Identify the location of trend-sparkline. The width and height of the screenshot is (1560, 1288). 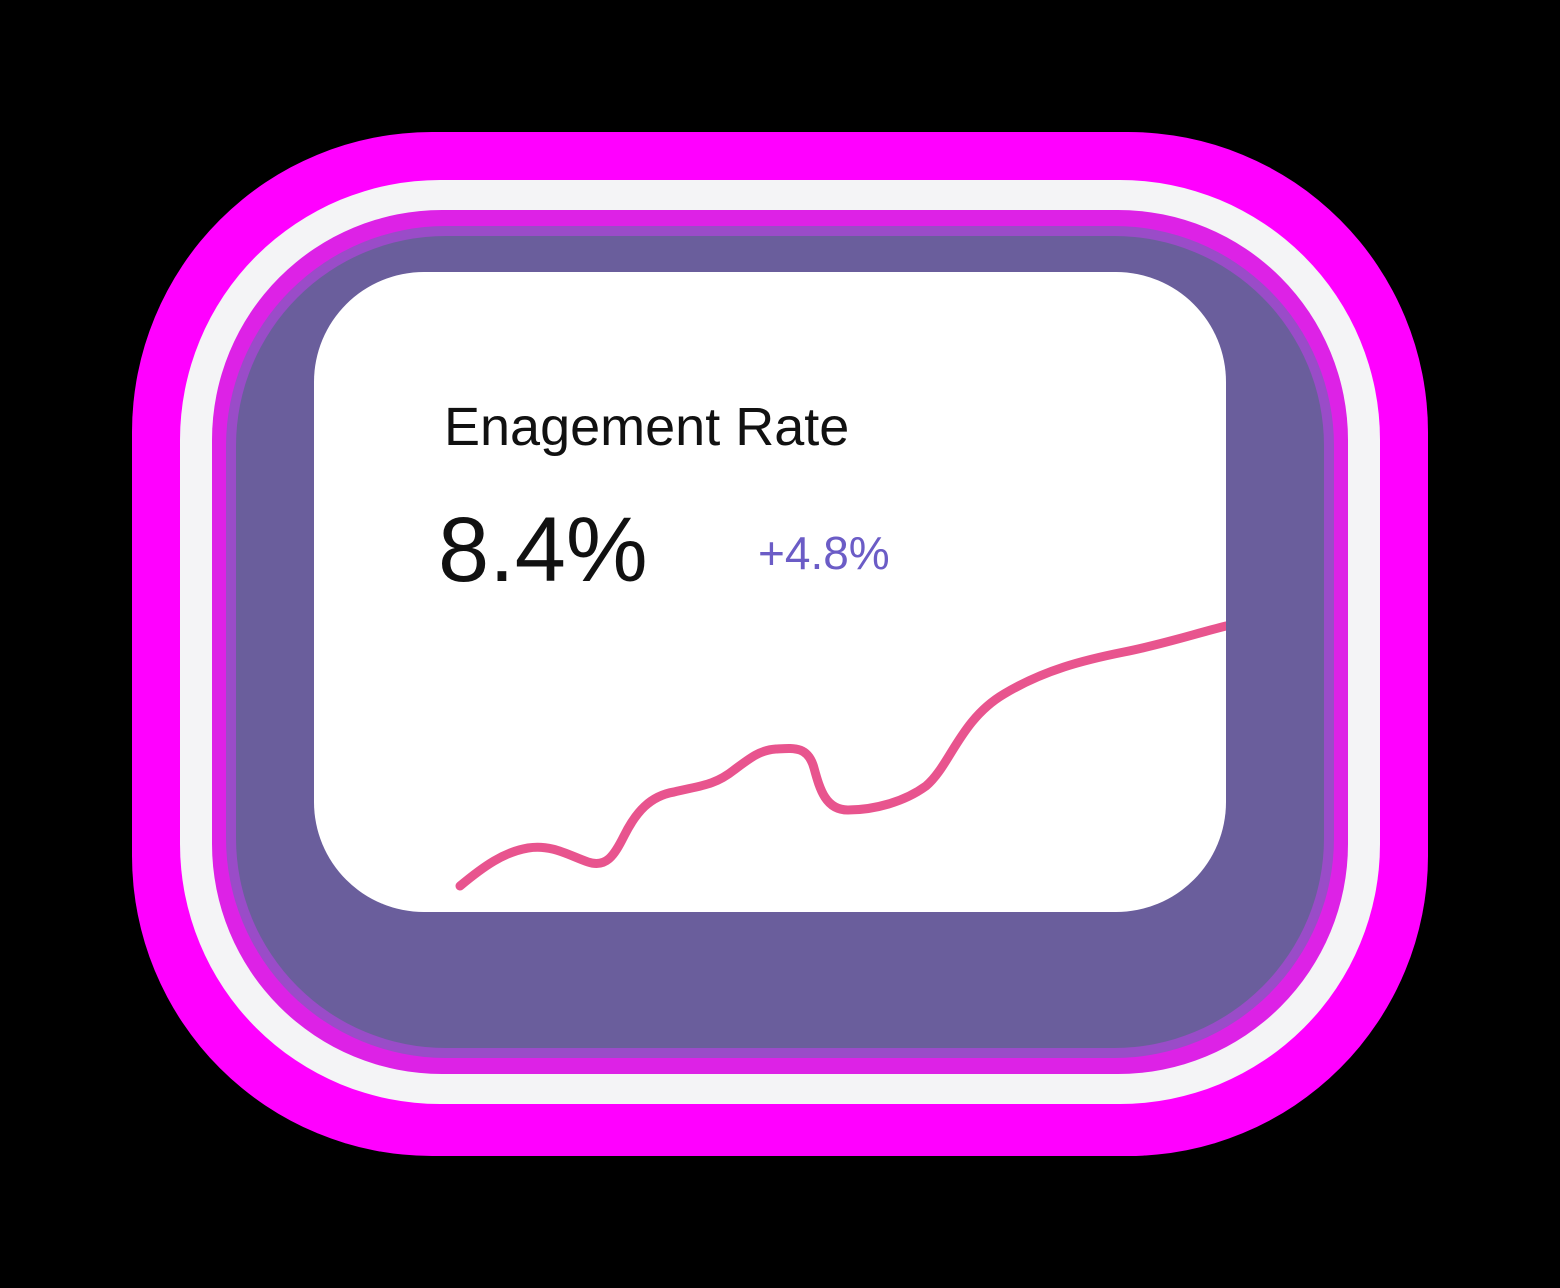
(840, 756).